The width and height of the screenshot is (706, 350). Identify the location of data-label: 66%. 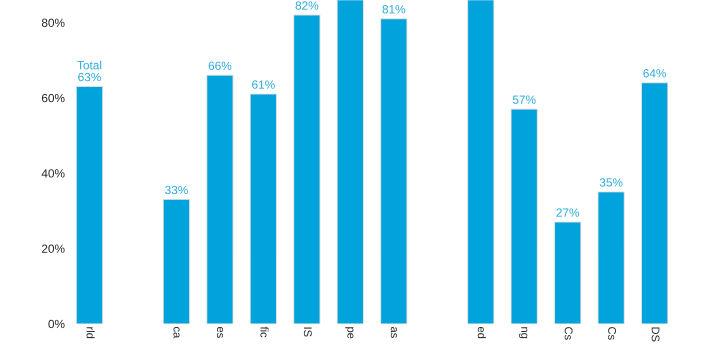
(220, 66).